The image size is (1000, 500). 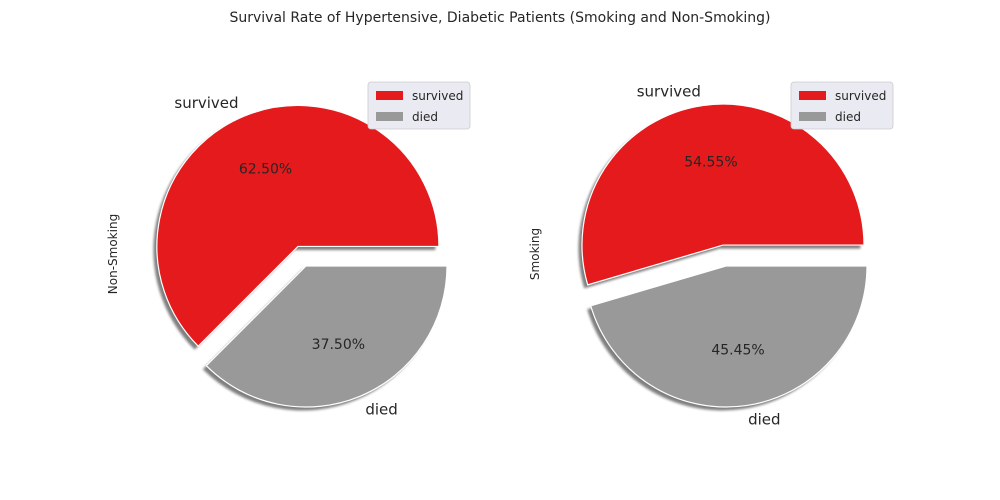 What do you see at coordinates (113, 254) in the screenshot?
I see `pie-ylabel: Non-Smoking` at bounding box center [113, 254].